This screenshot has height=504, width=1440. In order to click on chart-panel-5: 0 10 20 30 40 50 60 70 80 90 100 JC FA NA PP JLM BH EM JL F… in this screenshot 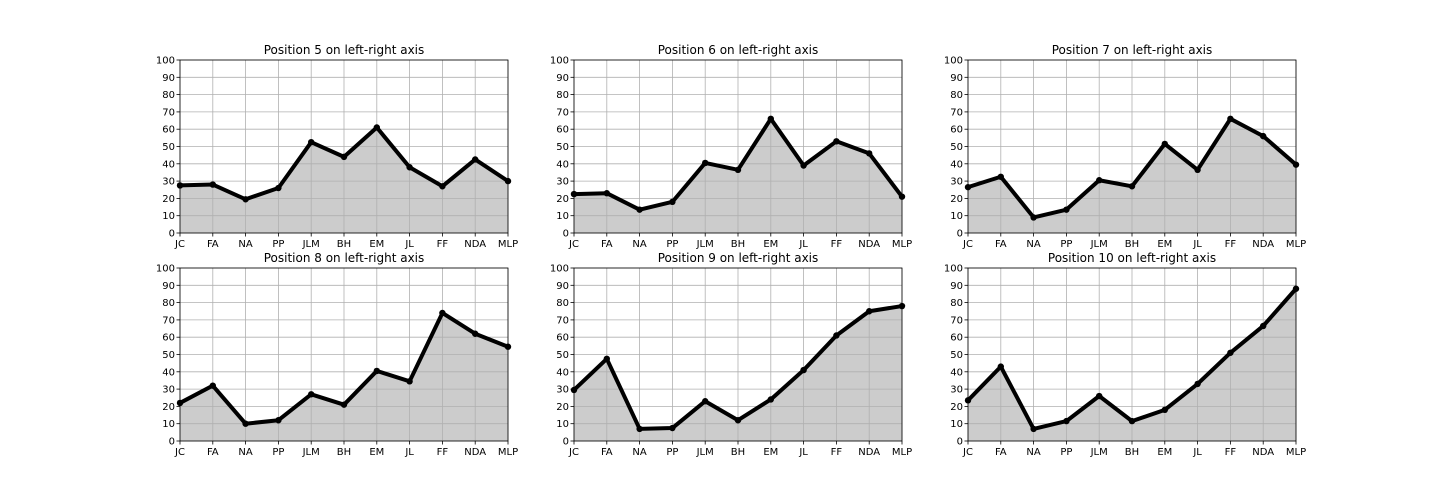, I will do `click(731, 354)`.